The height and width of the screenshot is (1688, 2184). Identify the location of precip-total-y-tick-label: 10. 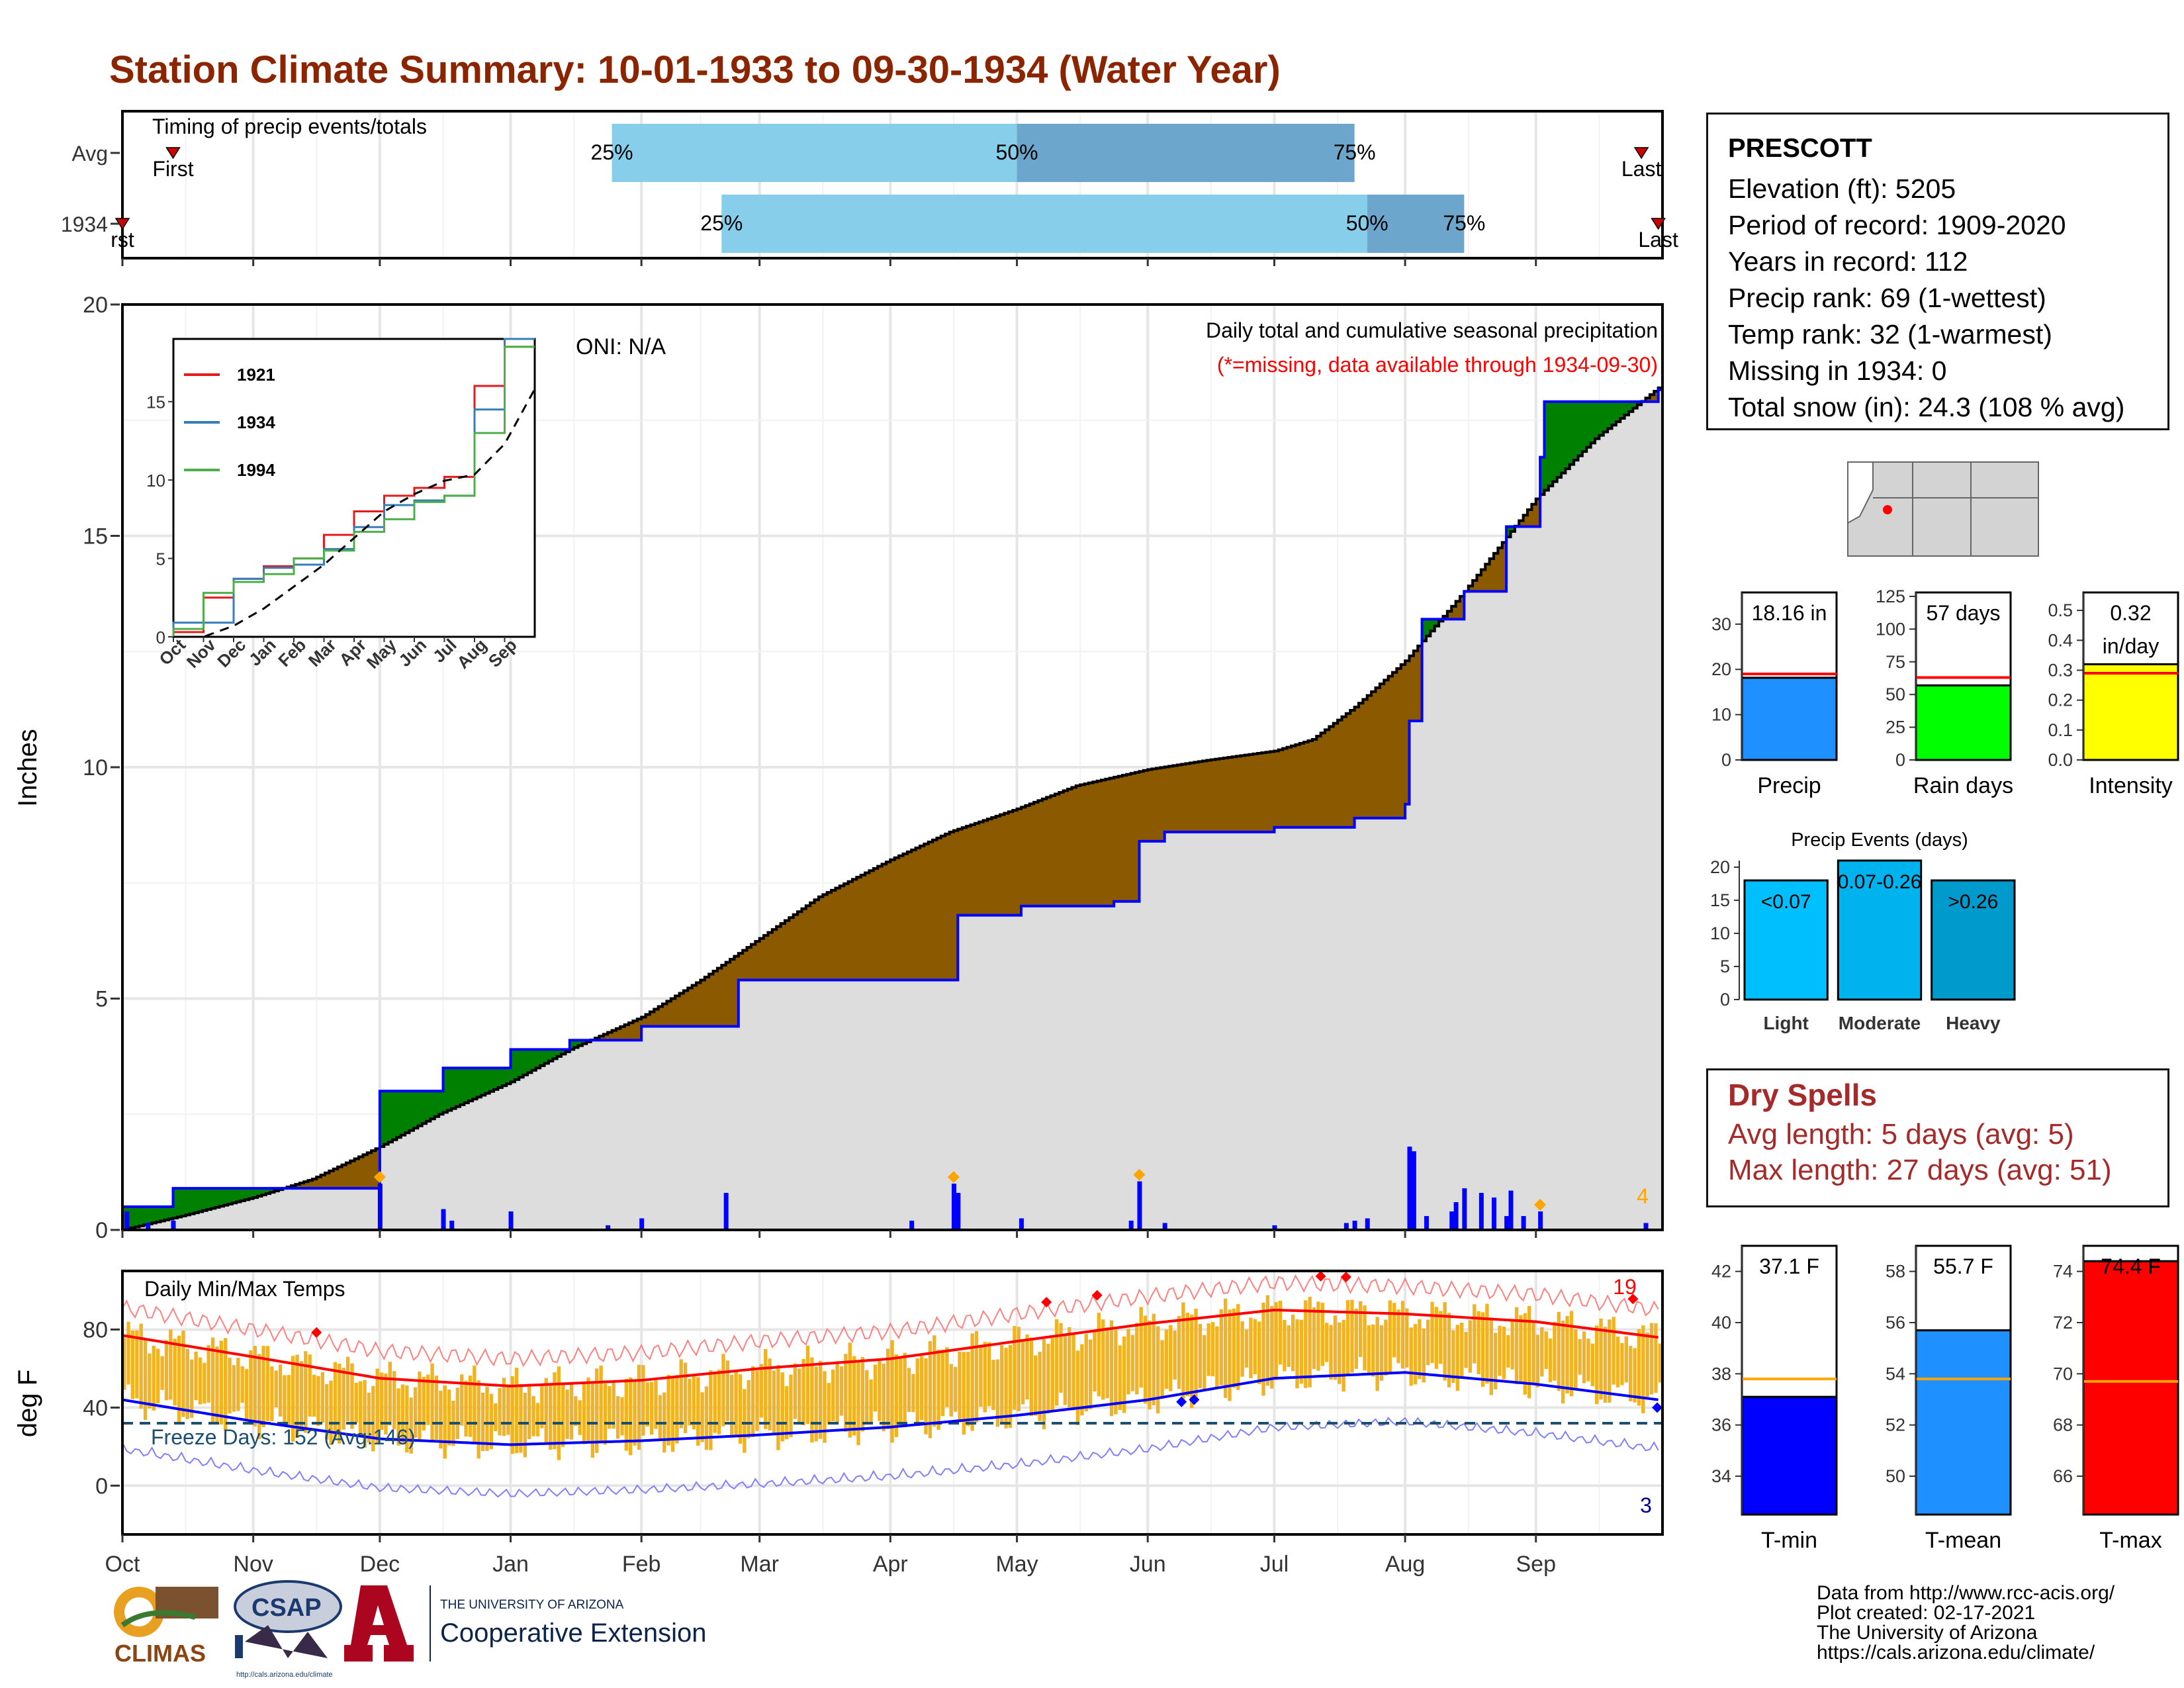
(1721, 715).